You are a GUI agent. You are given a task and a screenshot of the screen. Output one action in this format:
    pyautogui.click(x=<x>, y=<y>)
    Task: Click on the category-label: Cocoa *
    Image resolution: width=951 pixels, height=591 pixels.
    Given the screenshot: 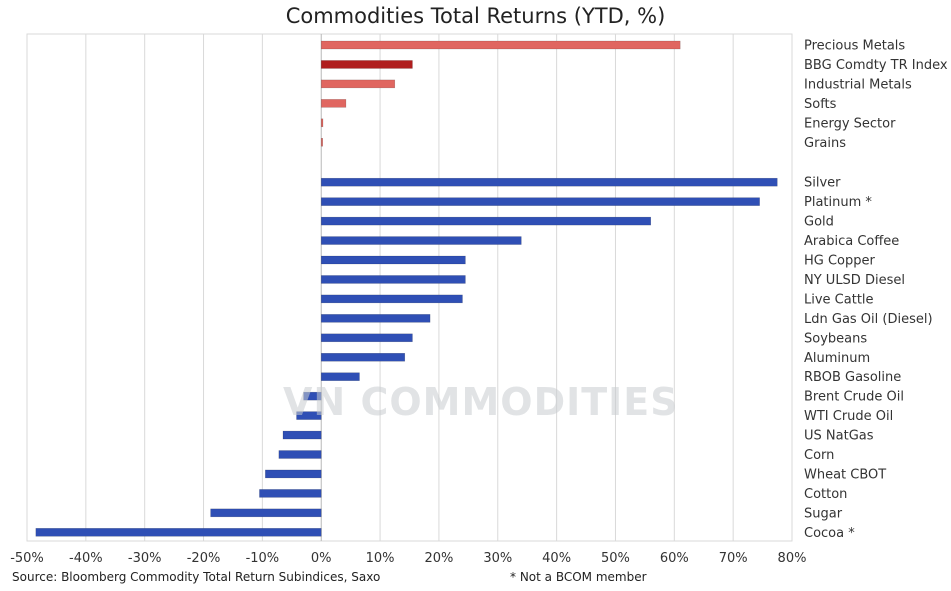 What is the action you would take?
    pyautogui.click(x=829, y=533)
    